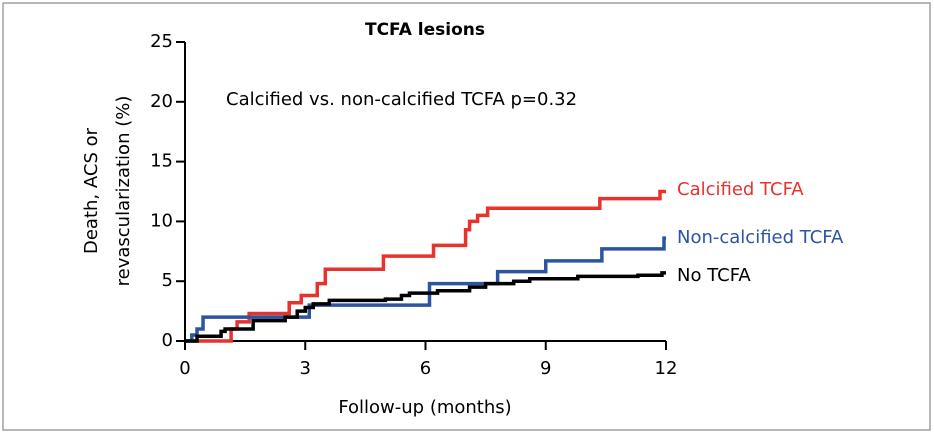  Describe the element at coordinates (161, 220) in the screenshot. I see `y-tick-label: 10` at that location.